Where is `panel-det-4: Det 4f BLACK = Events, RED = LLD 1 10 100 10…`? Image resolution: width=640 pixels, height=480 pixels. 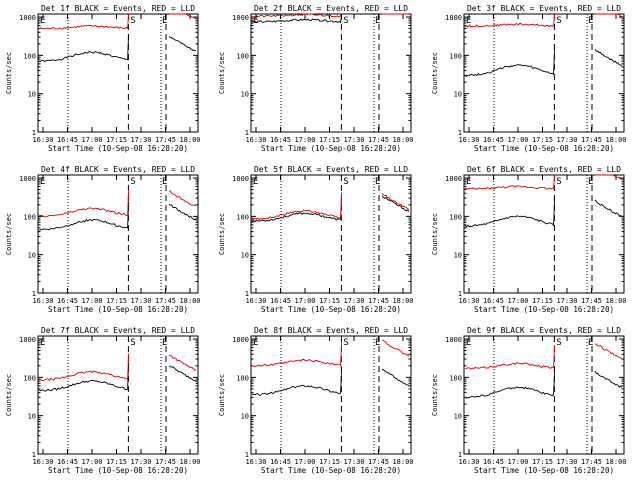
panel-det-4: Det 4f BLACK = Events, RED = LLD 1 10 100 10… is located at coordinates (103, 239).